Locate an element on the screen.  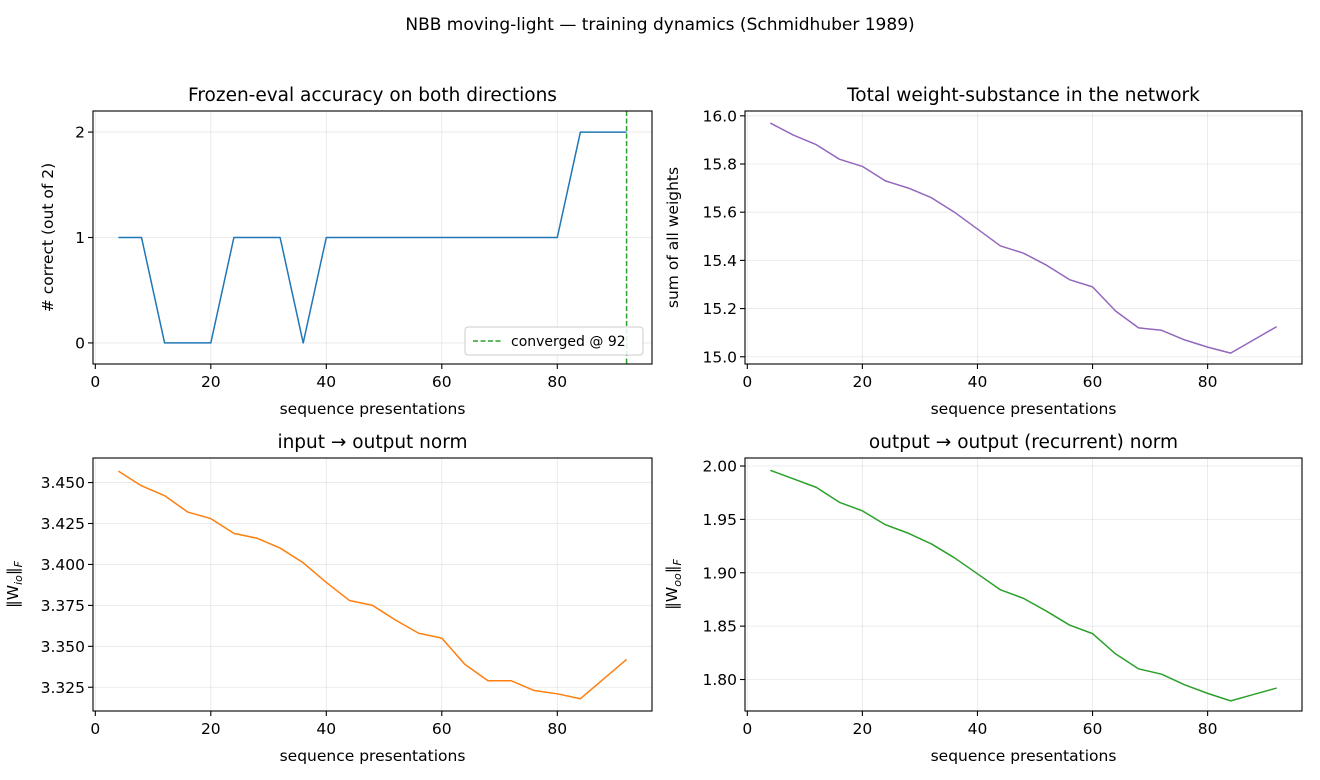
y-tick-label: 15.8 is located at coordinates (719, 165).